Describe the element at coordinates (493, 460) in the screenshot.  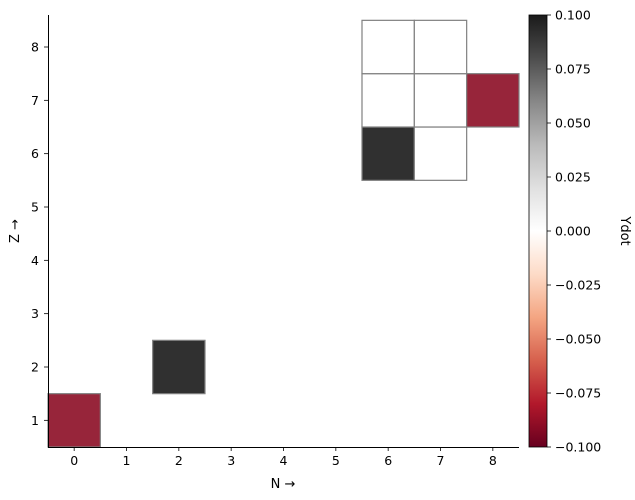
I see `x-tick-label: 8` at that location.